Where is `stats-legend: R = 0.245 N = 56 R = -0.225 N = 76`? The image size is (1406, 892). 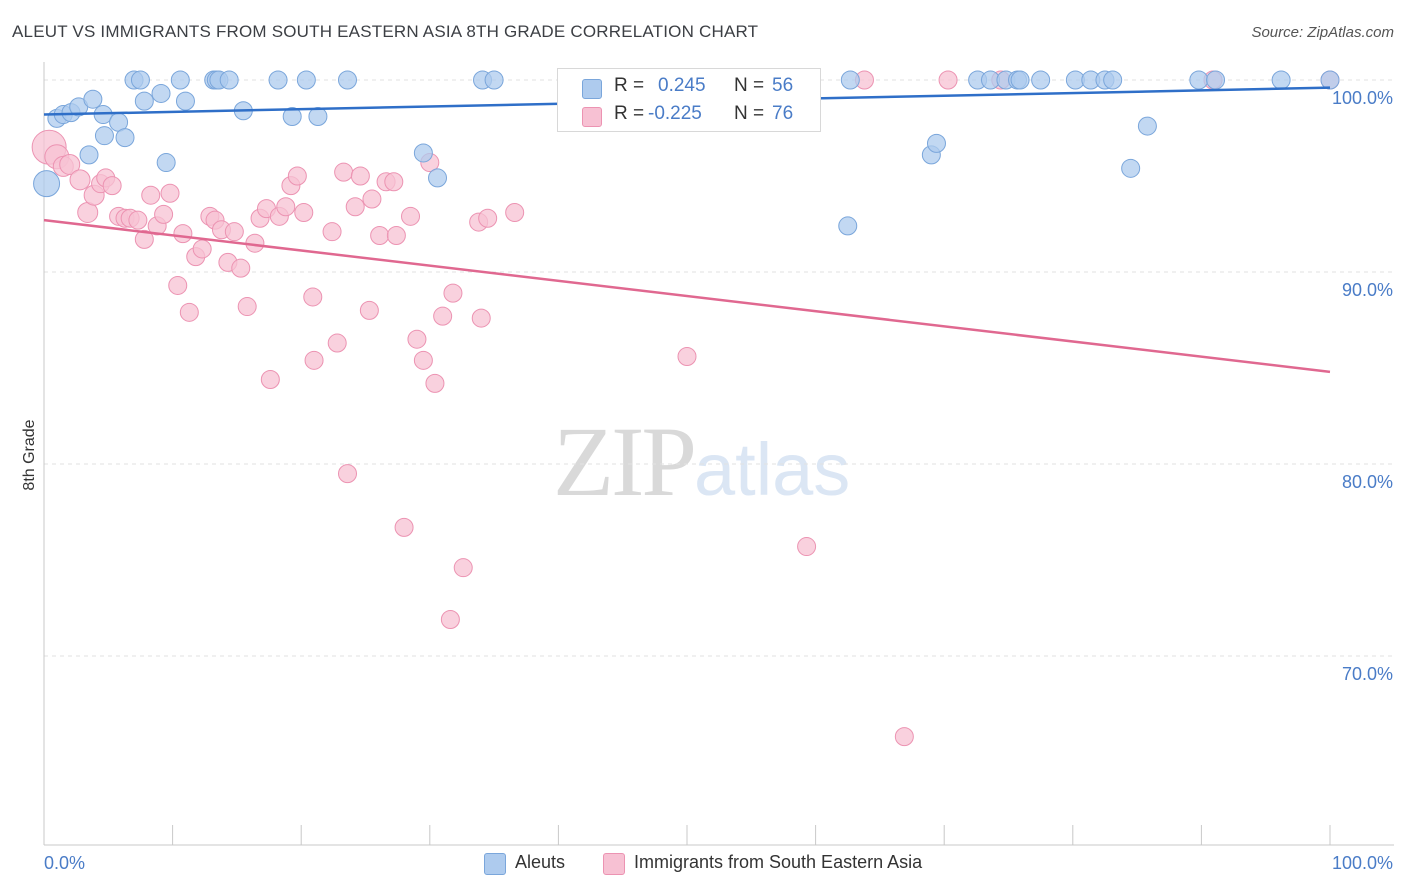 stats-legend: R = 0.245 N = 56 R = -0.225 N = 76 is located at coordinates (689, 100).